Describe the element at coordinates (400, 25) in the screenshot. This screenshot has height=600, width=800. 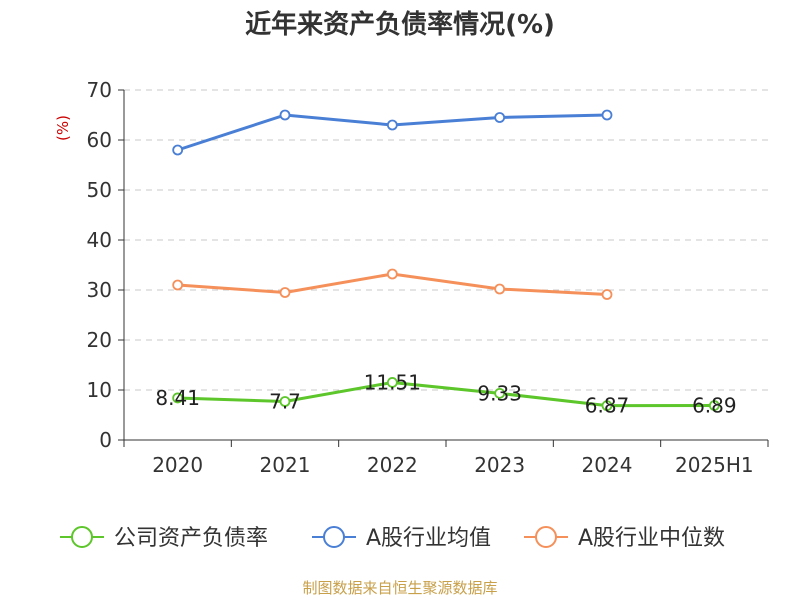
I see `chart-title: 近年来资产负债率情况(%)` at that location.